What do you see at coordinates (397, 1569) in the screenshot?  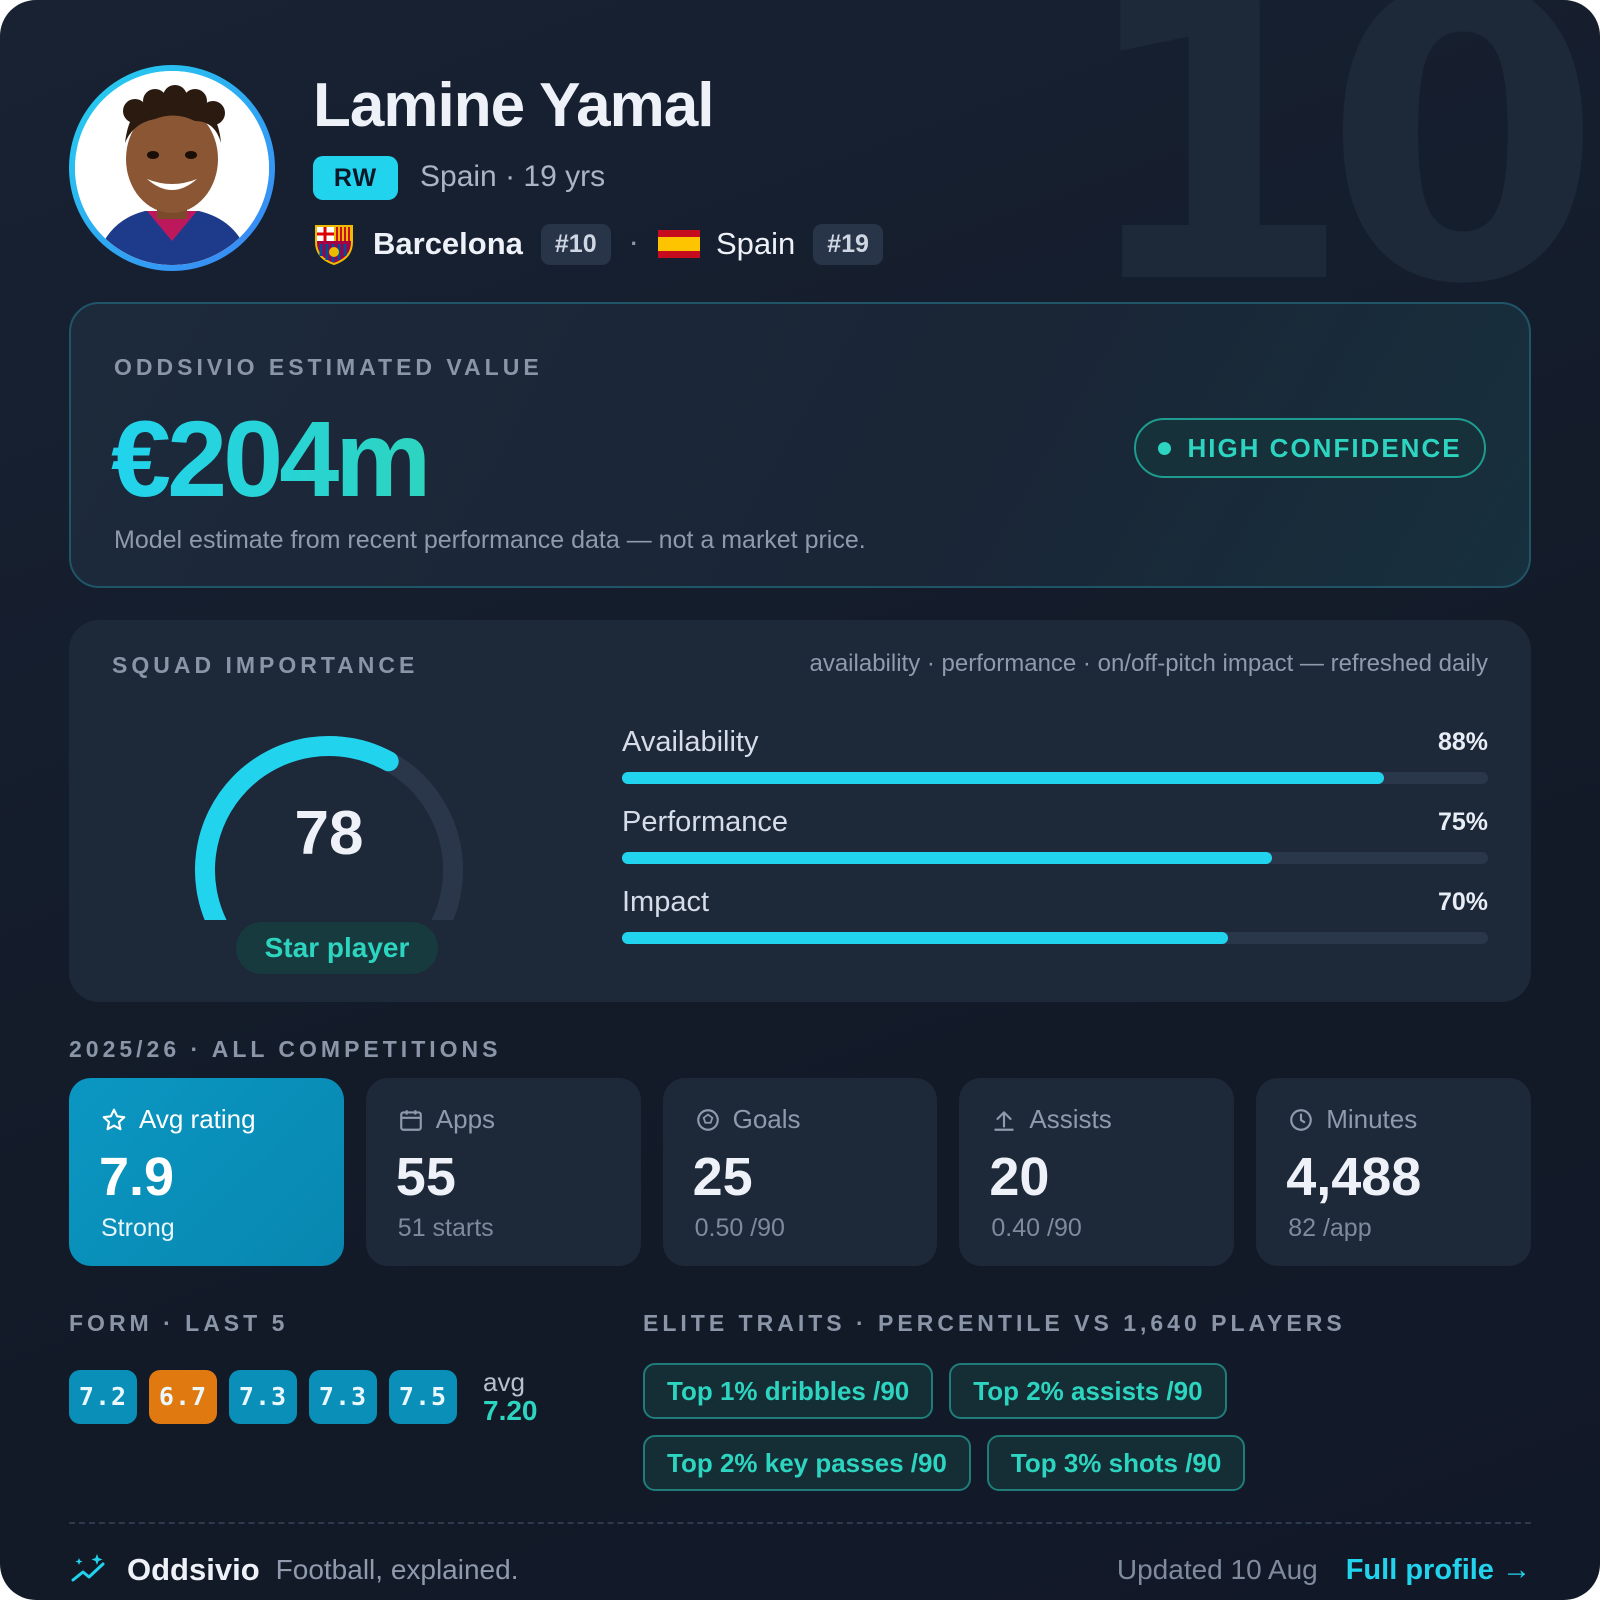 I see `brand-tagline: Football, explained.` at bounding box center [397, 1569].